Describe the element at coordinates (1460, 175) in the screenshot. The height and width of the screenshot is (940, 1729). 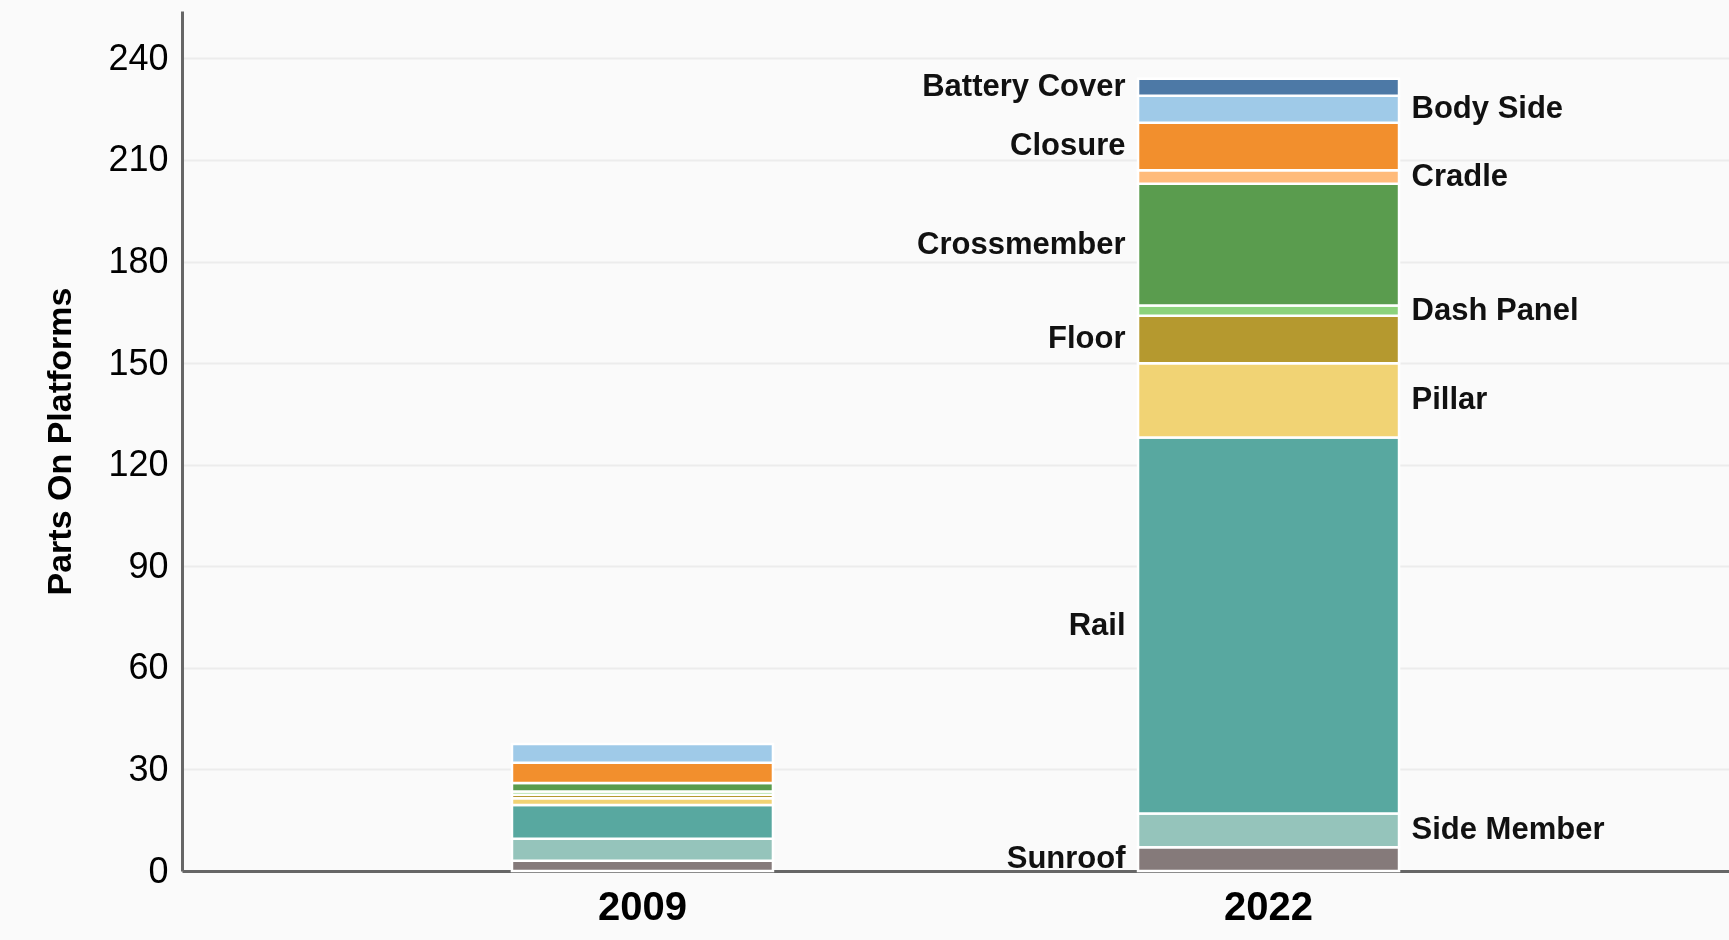
I see `series-label: Cradle` at that location.